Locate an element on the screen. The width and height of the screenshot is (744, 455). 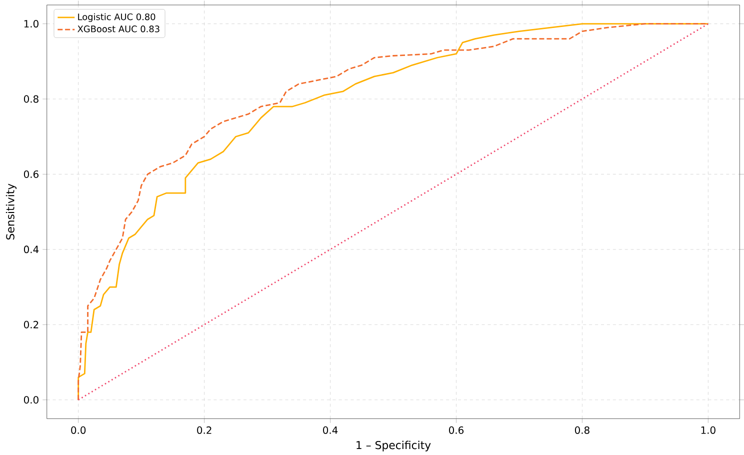
y-tick-label: 0.6 is located at coordinates (31, 174).